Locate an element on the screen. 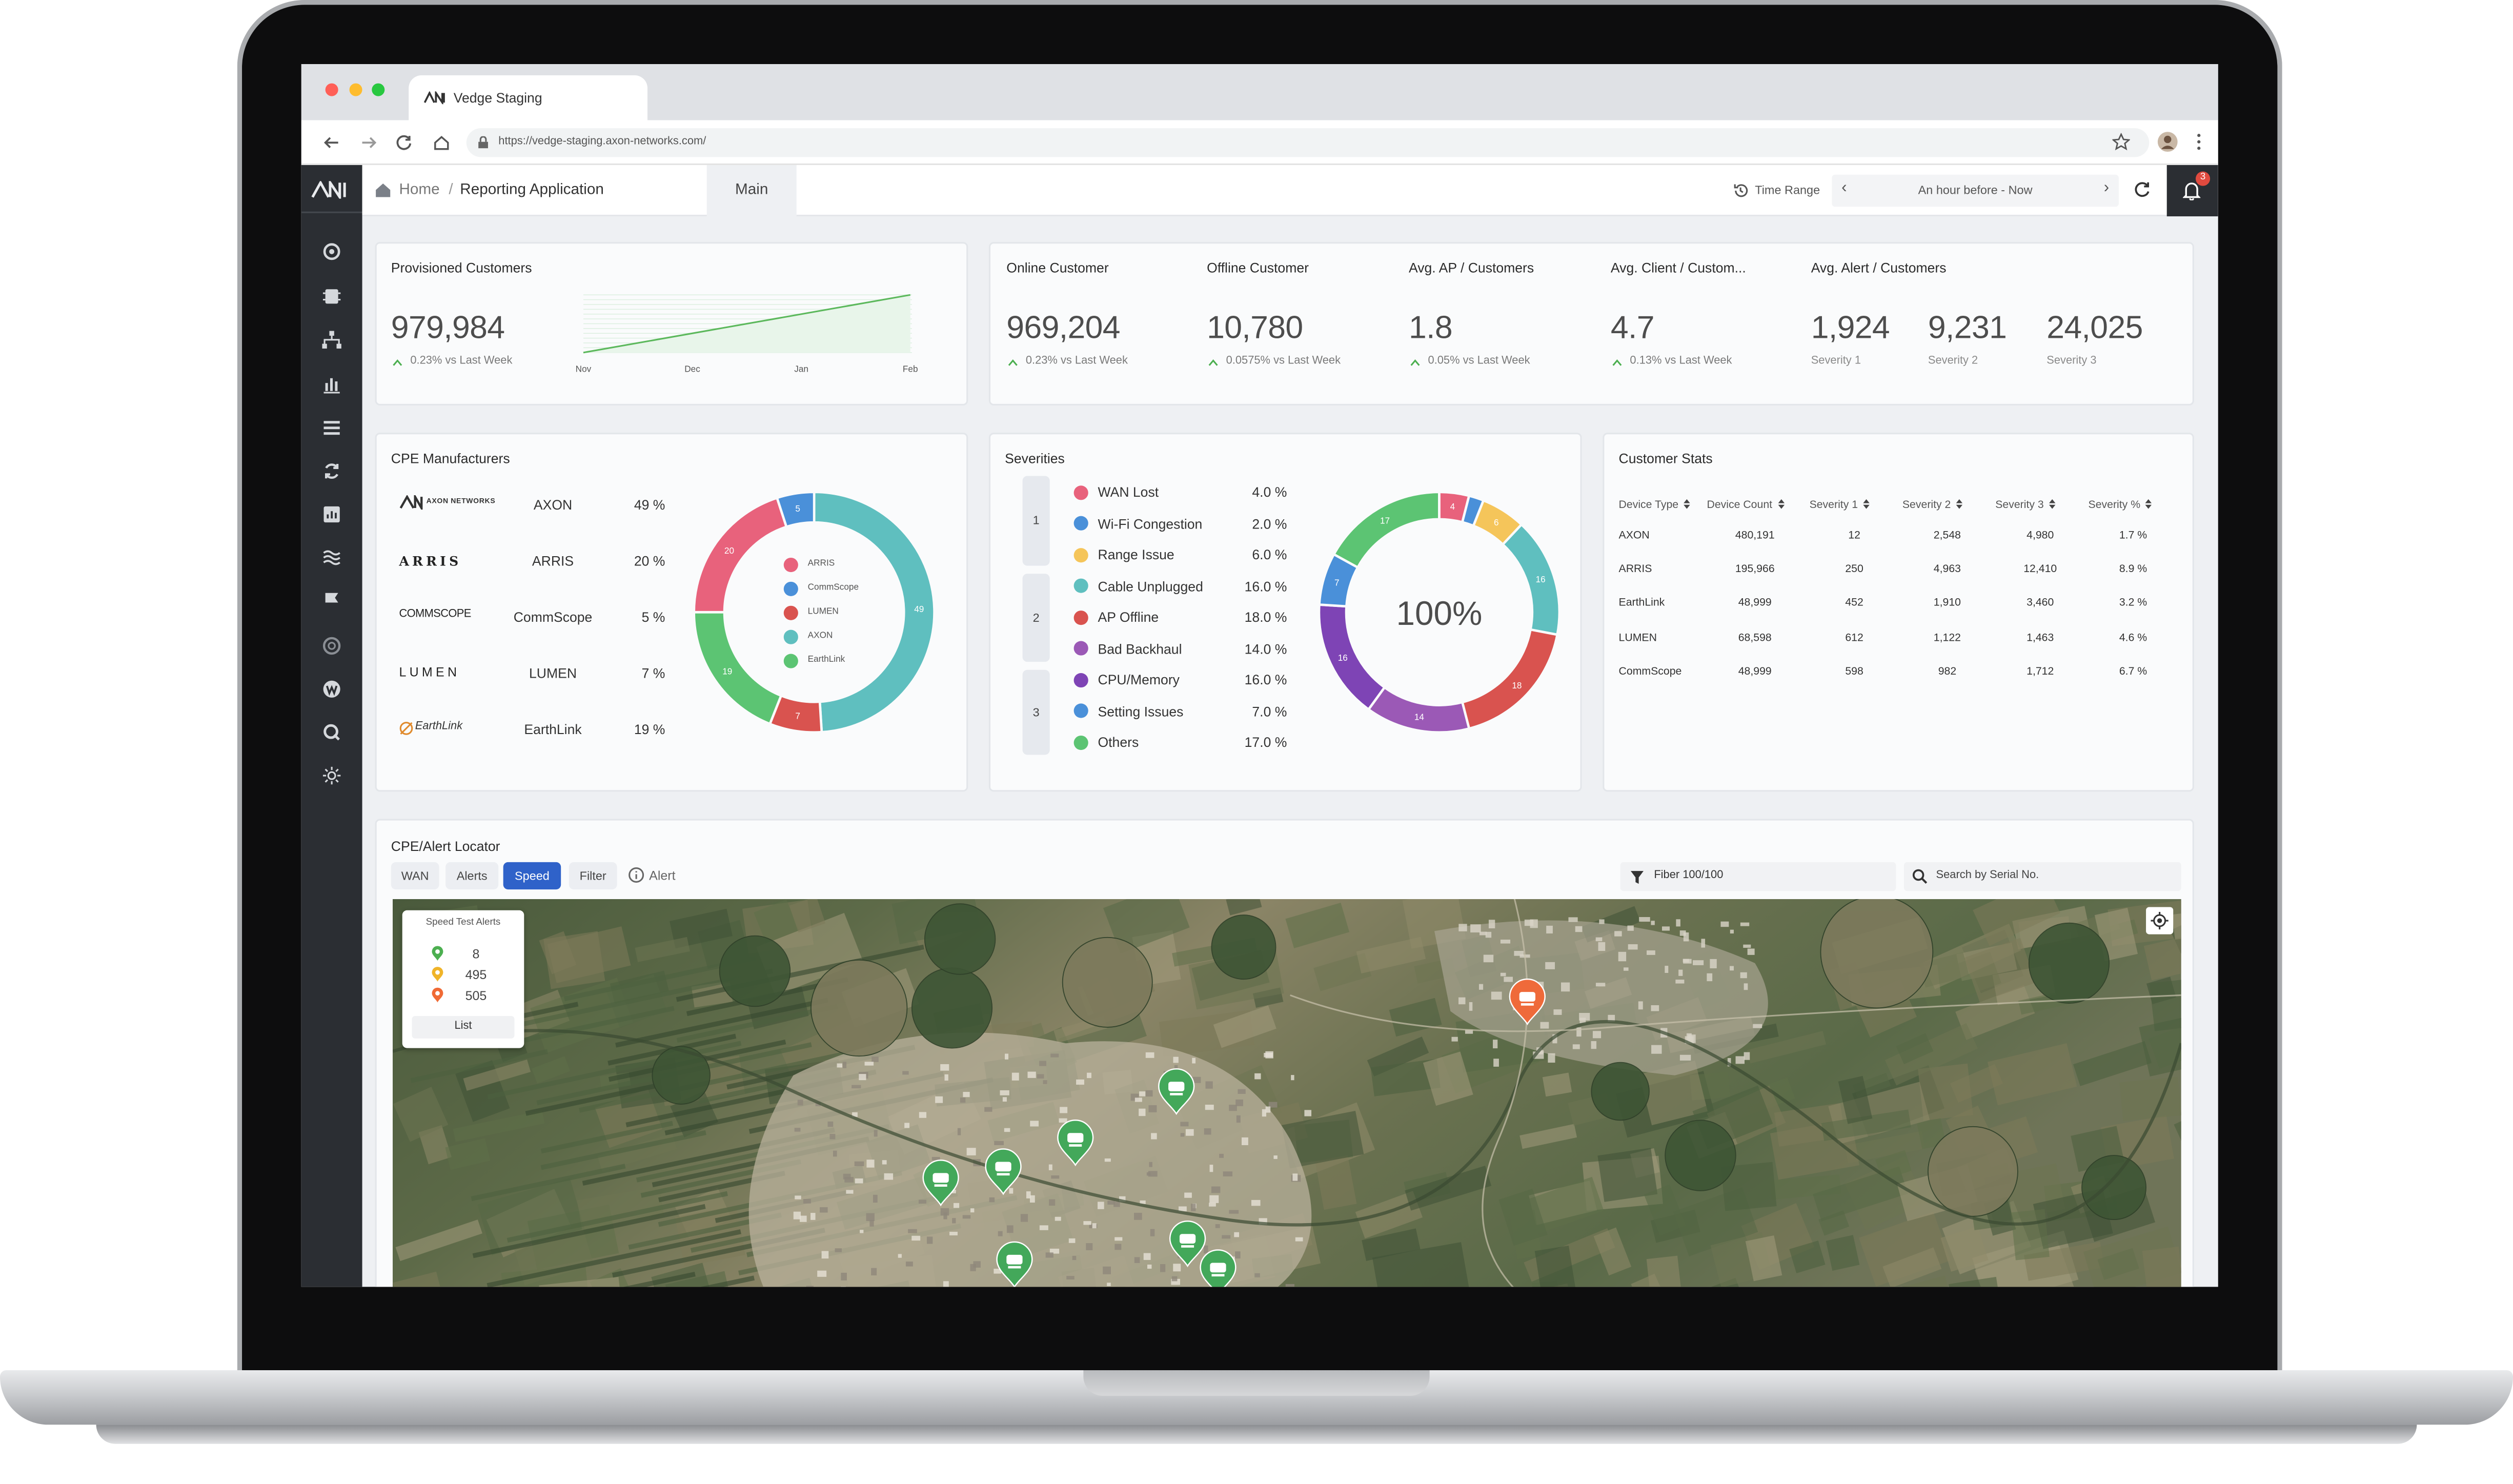 Image resolution: width=2513 pixels, height=1484 pixels. browser-menu is located at coordinates (2199, 141).